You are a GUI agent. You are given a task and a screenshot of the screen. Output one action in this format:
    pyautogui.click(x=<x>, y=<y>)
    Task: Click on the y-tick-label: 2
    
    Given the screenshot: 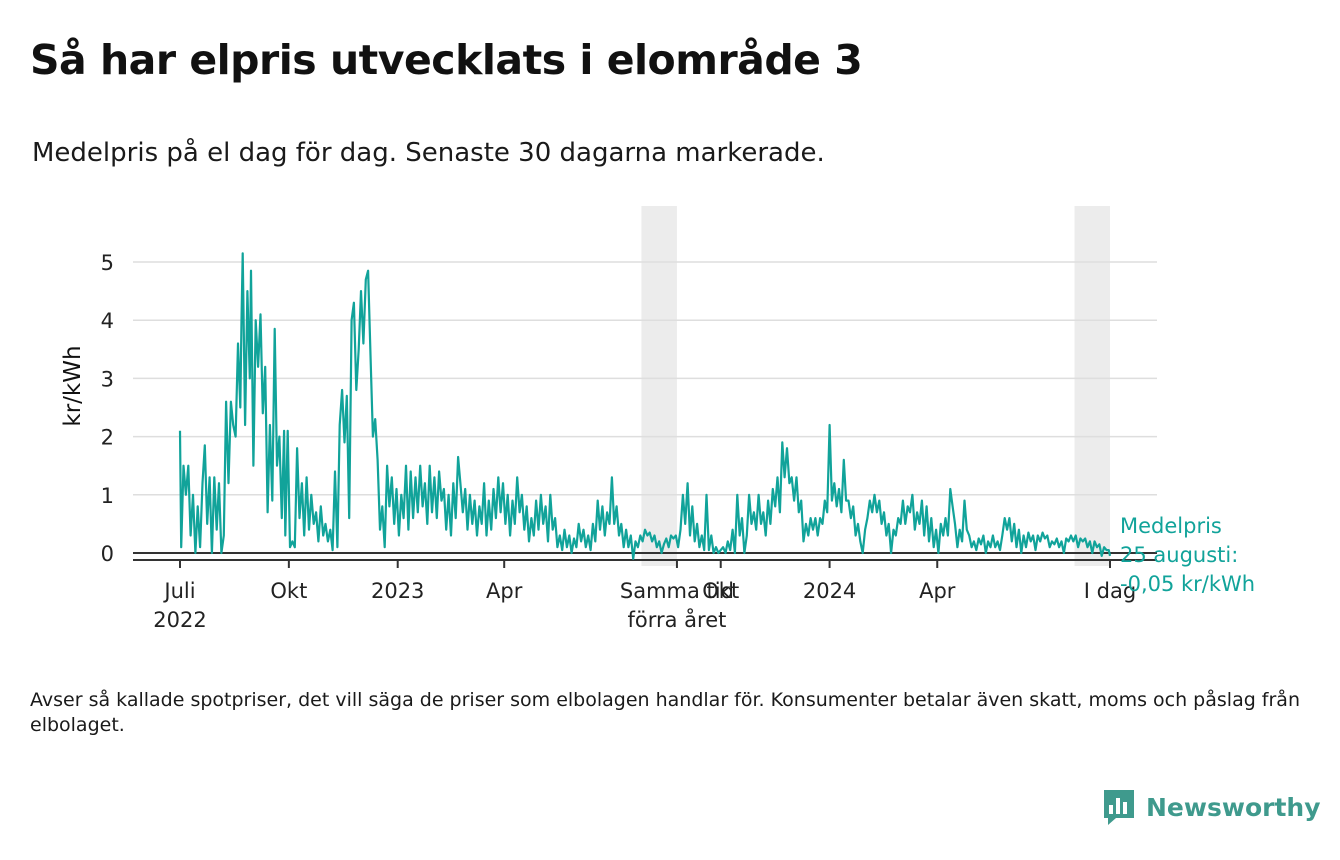 What is the action you would take?
    pyautogui.click(x=107, y=438)
    